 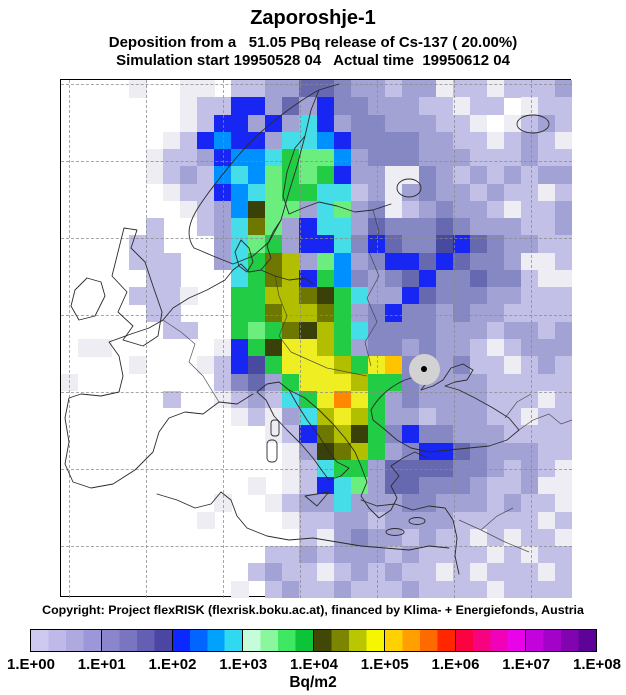 I want to click on gridline-vertical, so click(x=300, y=339).